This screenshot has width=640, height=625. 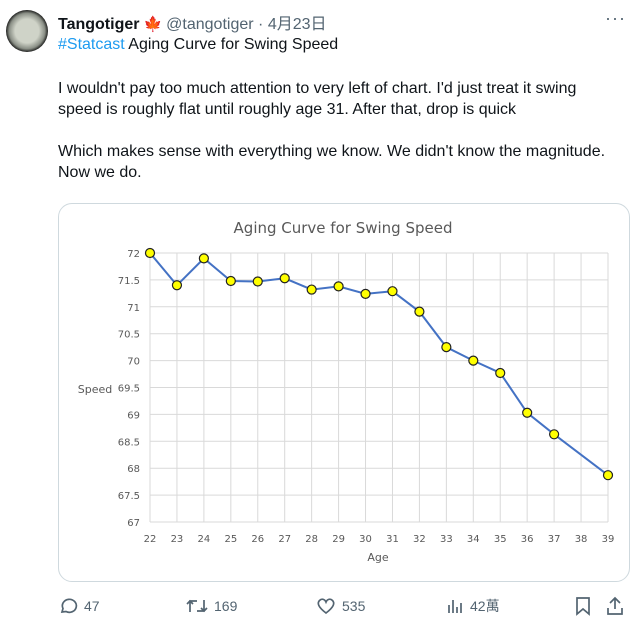 I want to click on x-tick-label: 34, so click(x=473, y=539).